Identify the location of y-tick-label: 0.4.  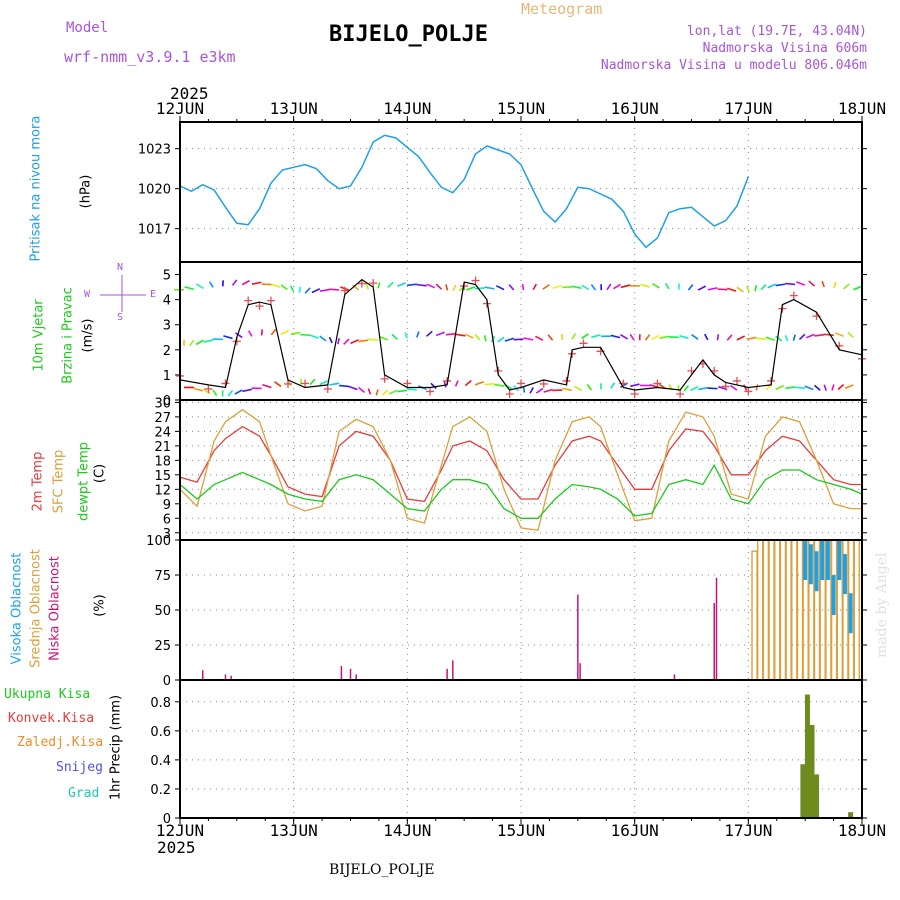
(160, 761).